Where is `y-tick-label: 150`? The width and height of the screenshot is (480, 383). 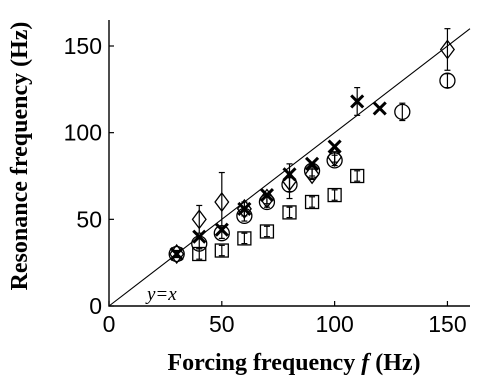 y-tick-label: 150 is located at coordinates (83, 46).